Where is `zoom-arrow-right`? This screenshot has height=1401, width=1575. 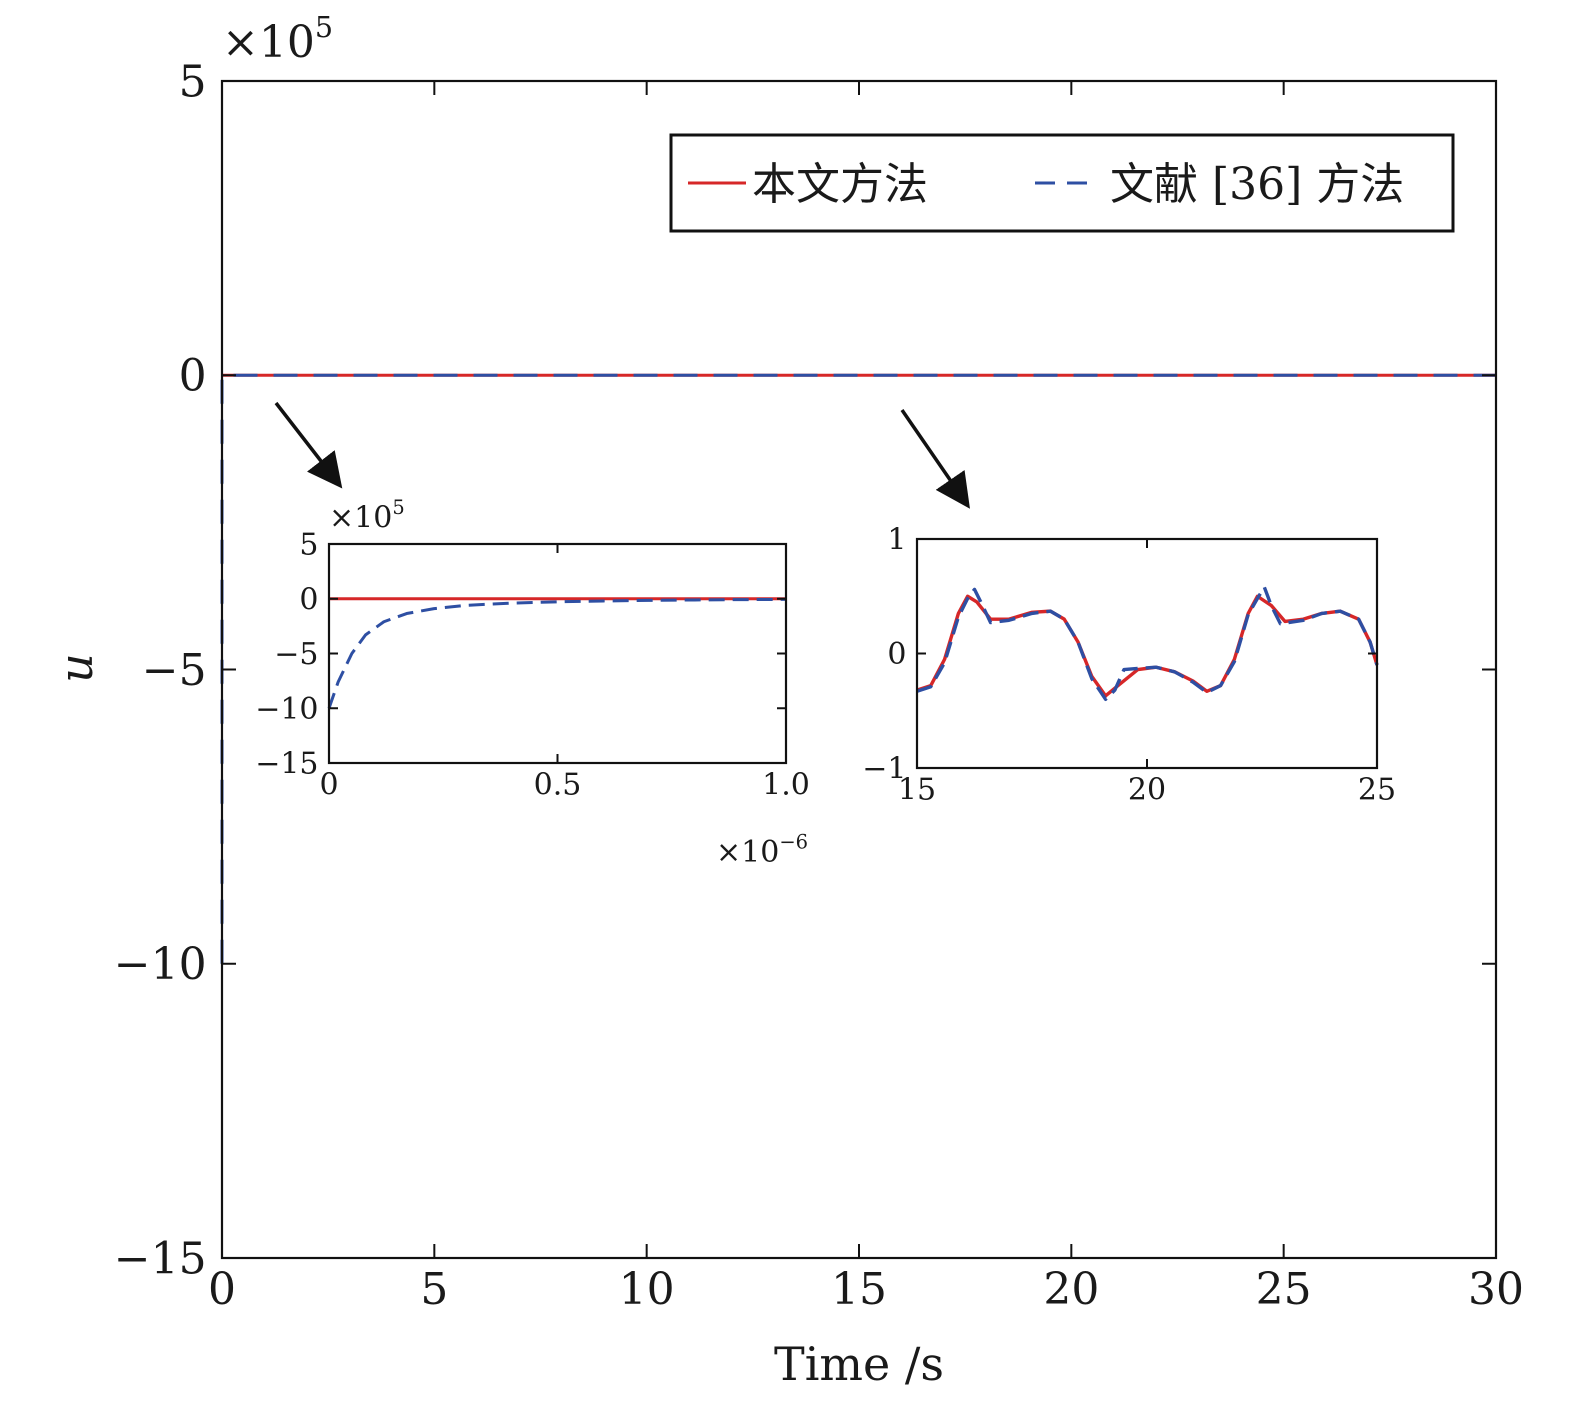 zoom-arrow-right is located at coordinates (935, 459).